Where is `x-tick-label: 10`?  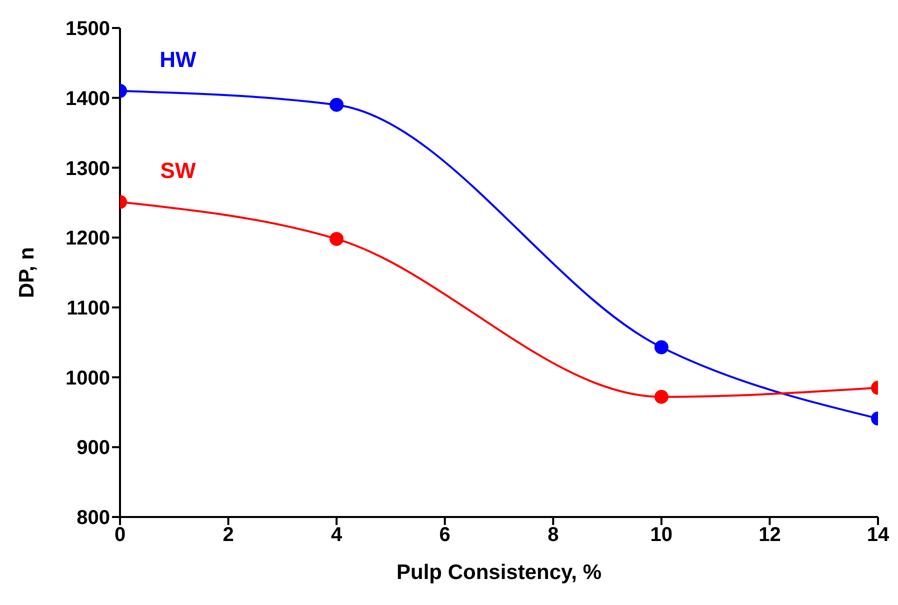
x-tick-label: 10 is located at coordinates (661, 535).